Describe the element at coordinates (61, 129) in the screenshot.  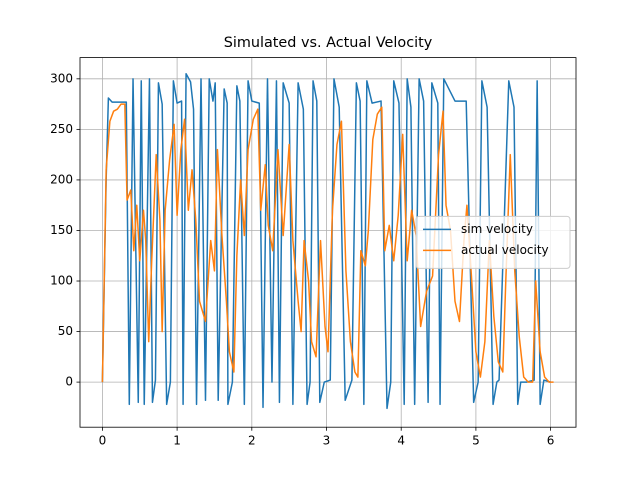
I see `y-tick-label: 250` at that location.